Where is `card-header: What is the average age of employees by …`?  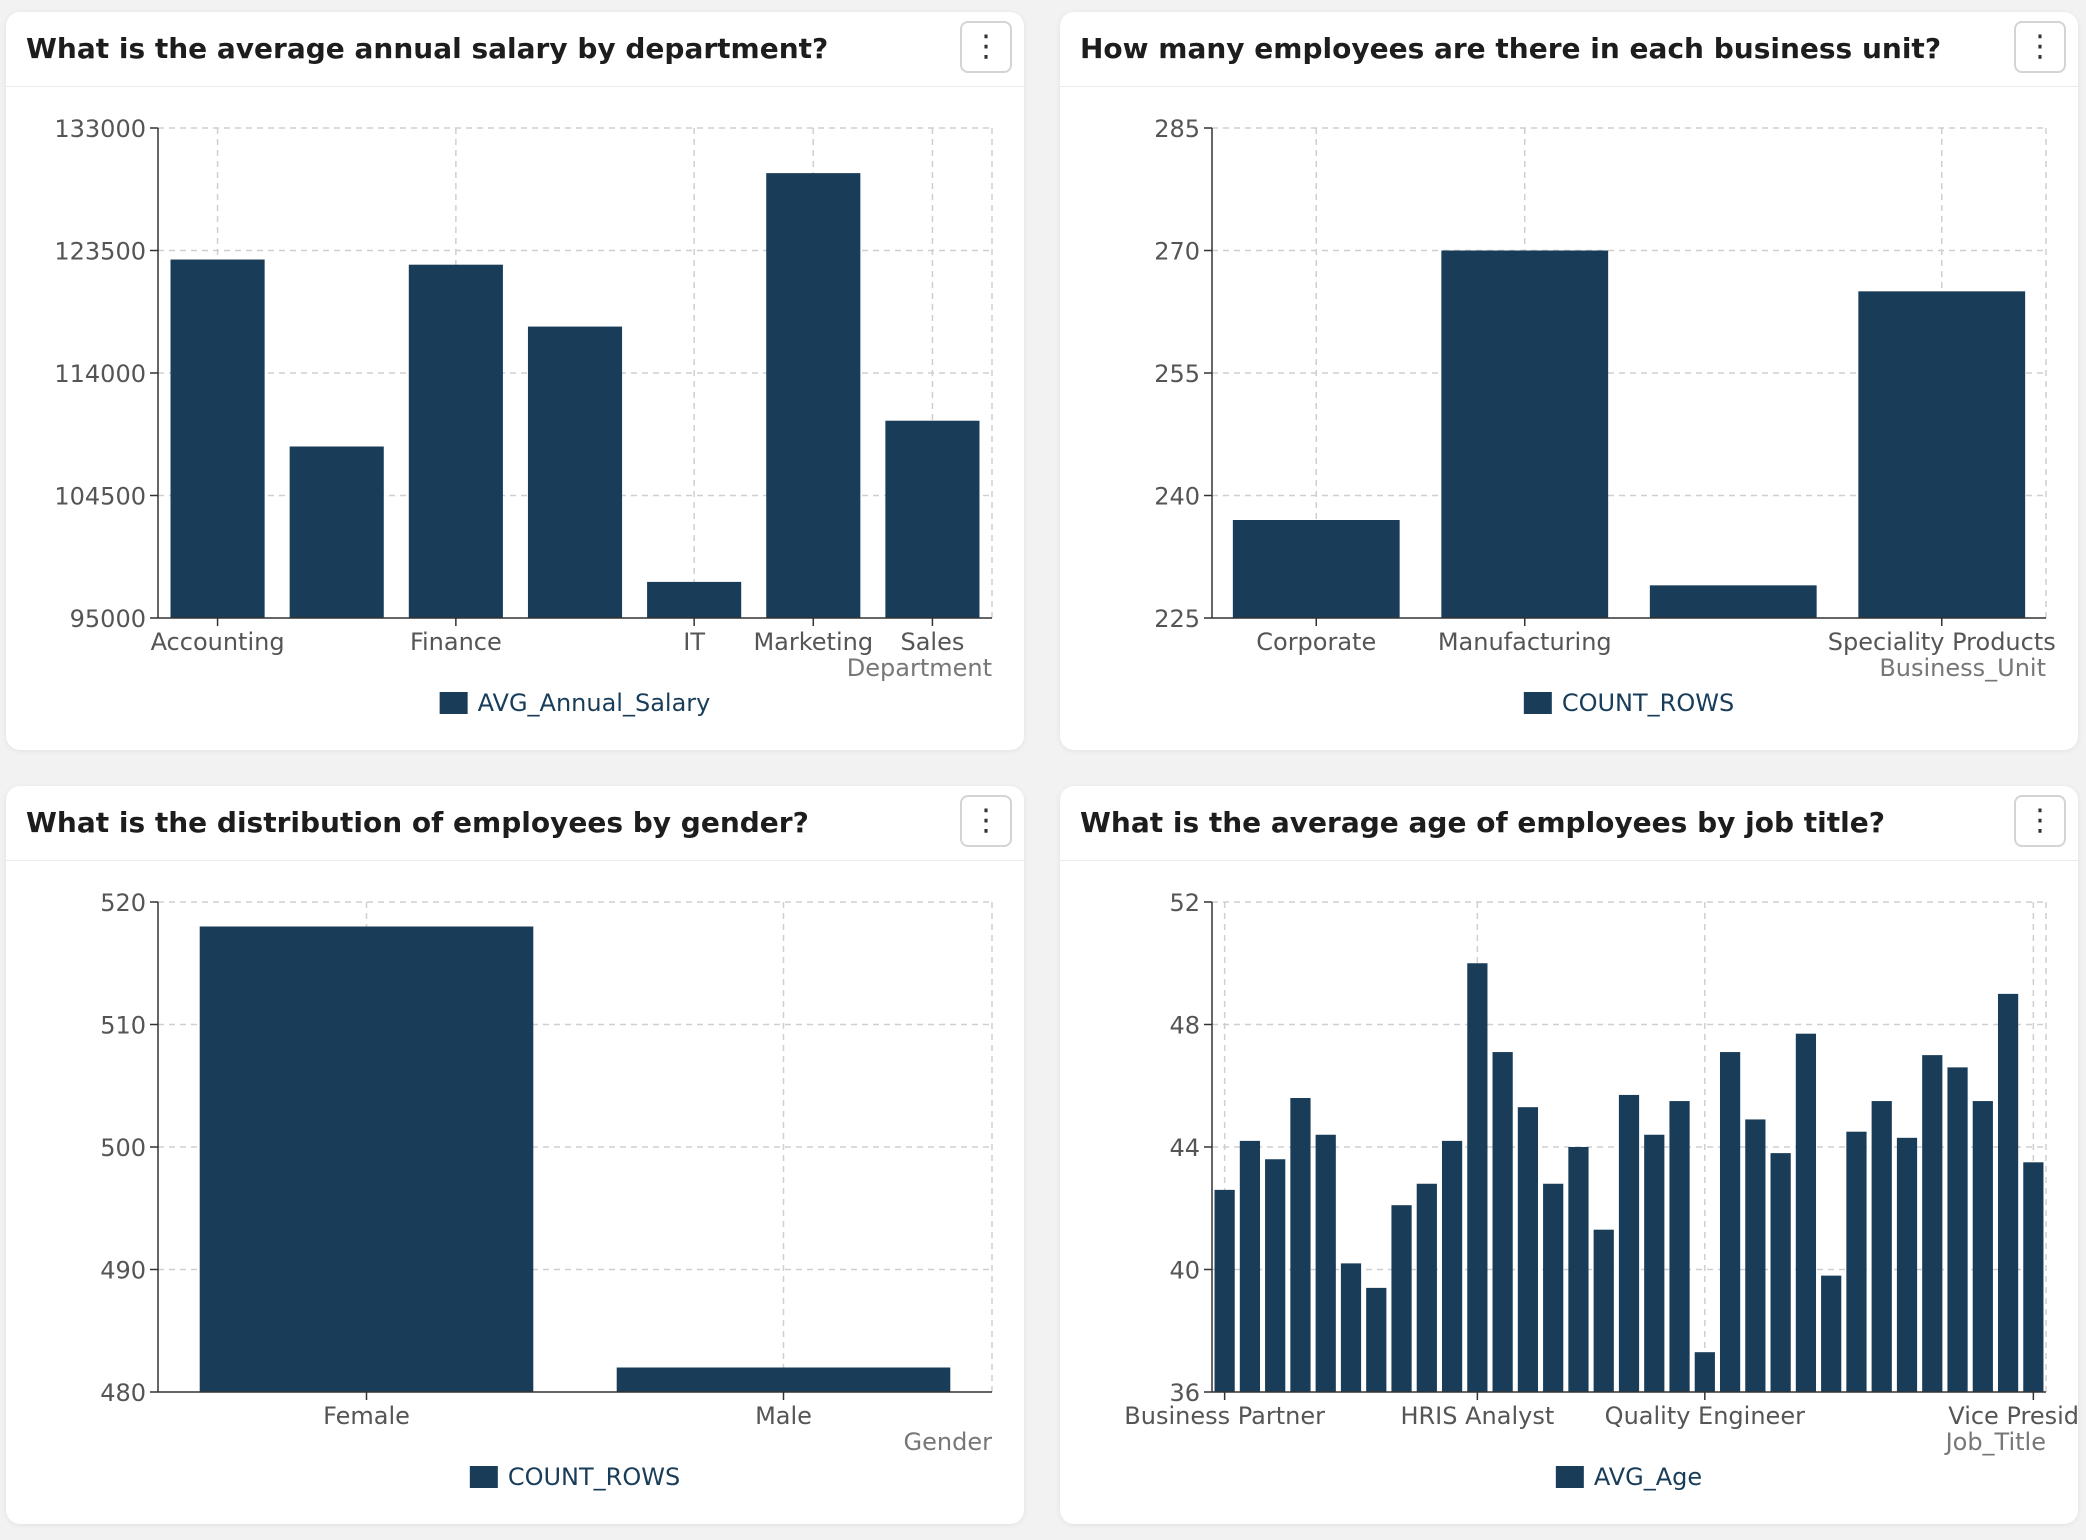
card-header: What is the average age of employees by … is located at coordinates (1569, 823).